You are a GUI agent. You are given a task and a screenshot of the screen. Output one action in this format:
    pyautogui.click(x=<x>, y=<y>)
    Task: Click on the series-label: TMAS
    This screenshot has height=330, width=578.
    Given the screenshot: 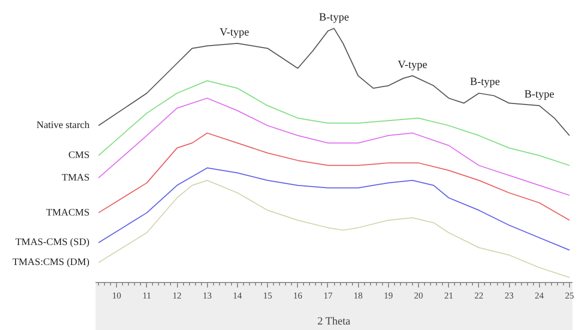 What is the action you would take?
    pyautogui.click(x=76, y=178)
    